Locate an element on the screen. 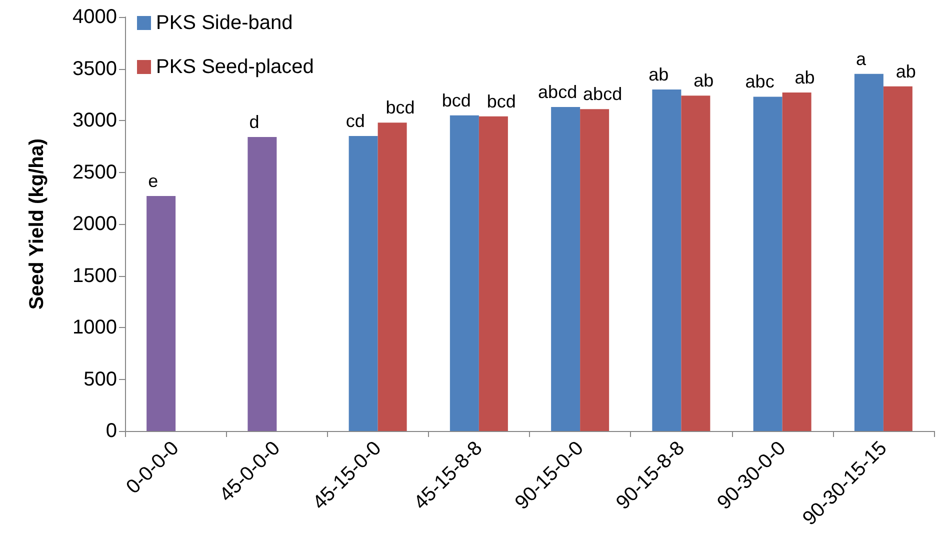 The height and width of the screenshot is (558, 944). y-axis-title: Seed Yield (kg/ha) is located at coordinates (37, 224).